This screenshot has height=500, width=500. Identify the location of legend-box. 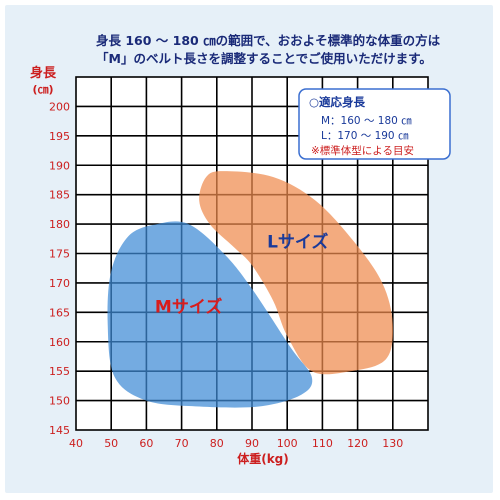
(374, 124).